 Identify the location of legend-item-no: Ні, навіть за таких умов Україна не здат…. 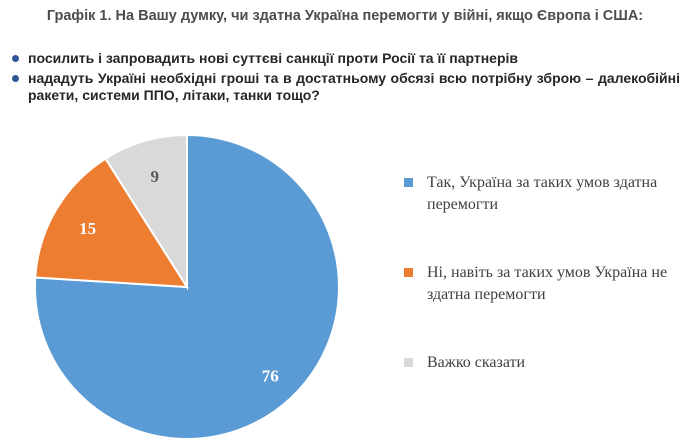
(539, 284).